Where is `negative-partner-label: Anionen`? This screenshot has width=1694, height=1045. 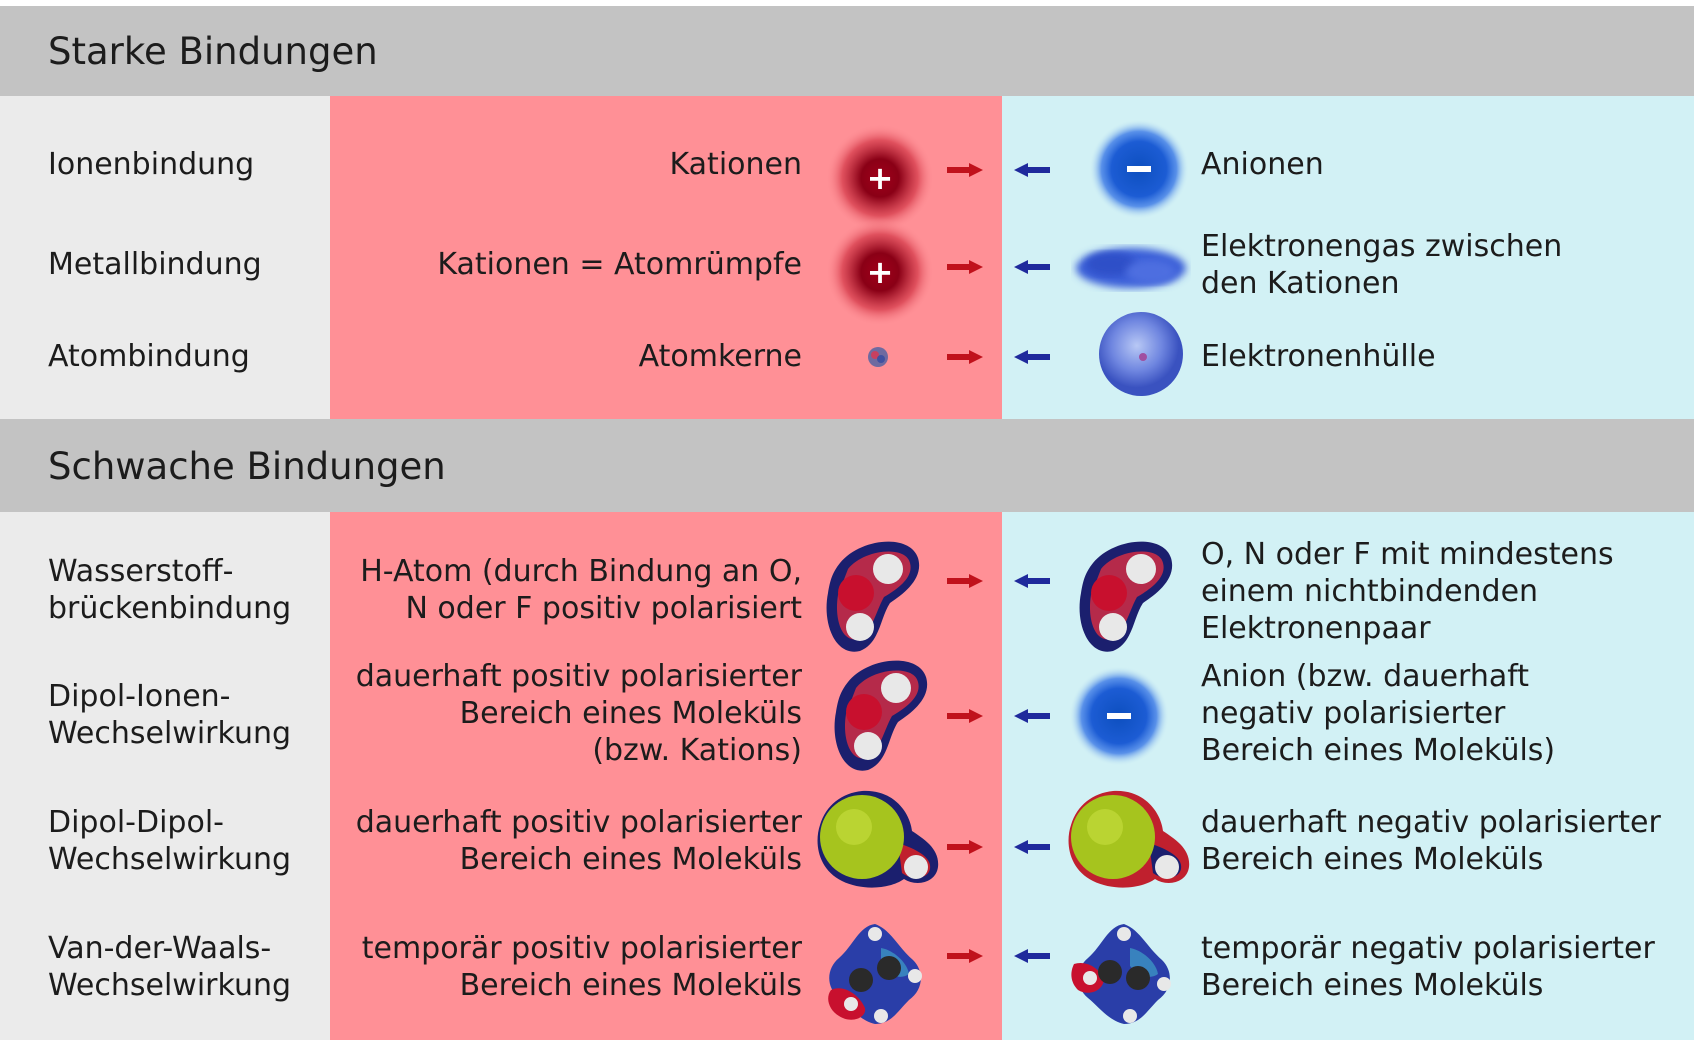 negative-partner-label: Anionen is located at coordinates (1262, 164).